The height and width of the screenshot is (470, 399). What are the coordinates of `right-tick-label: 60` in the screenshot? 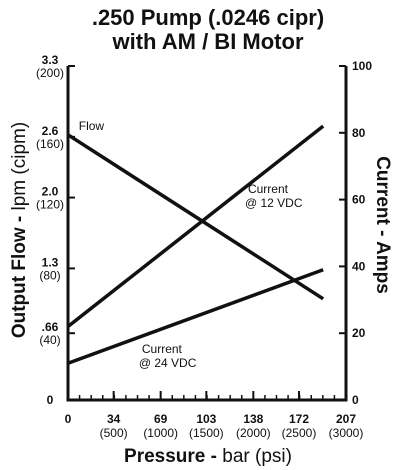 It's located at (359, 200).